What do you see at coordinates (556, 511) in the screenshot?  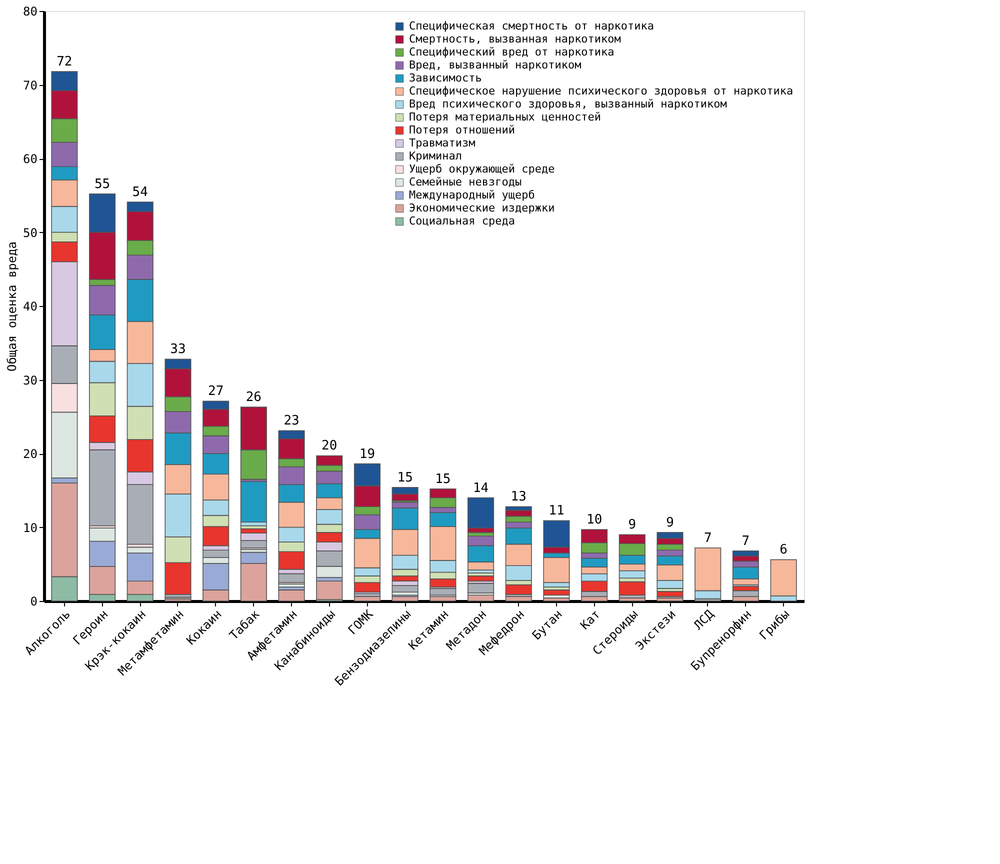 I see `total-label: 11` at bounding box center [556, 511].